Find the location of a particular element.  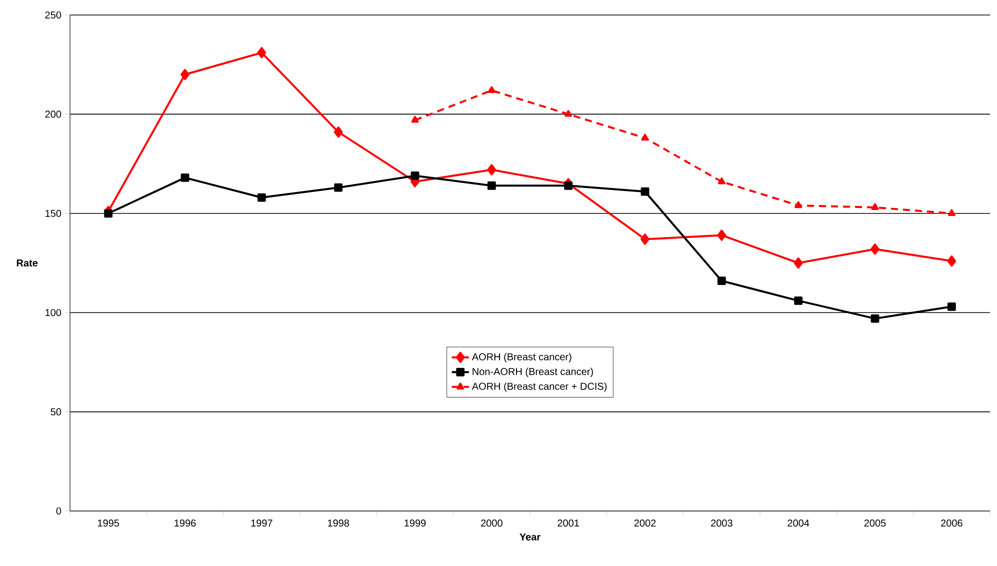

legend-label: AORH (Breast cancer) is located at coordinates (522, 357).